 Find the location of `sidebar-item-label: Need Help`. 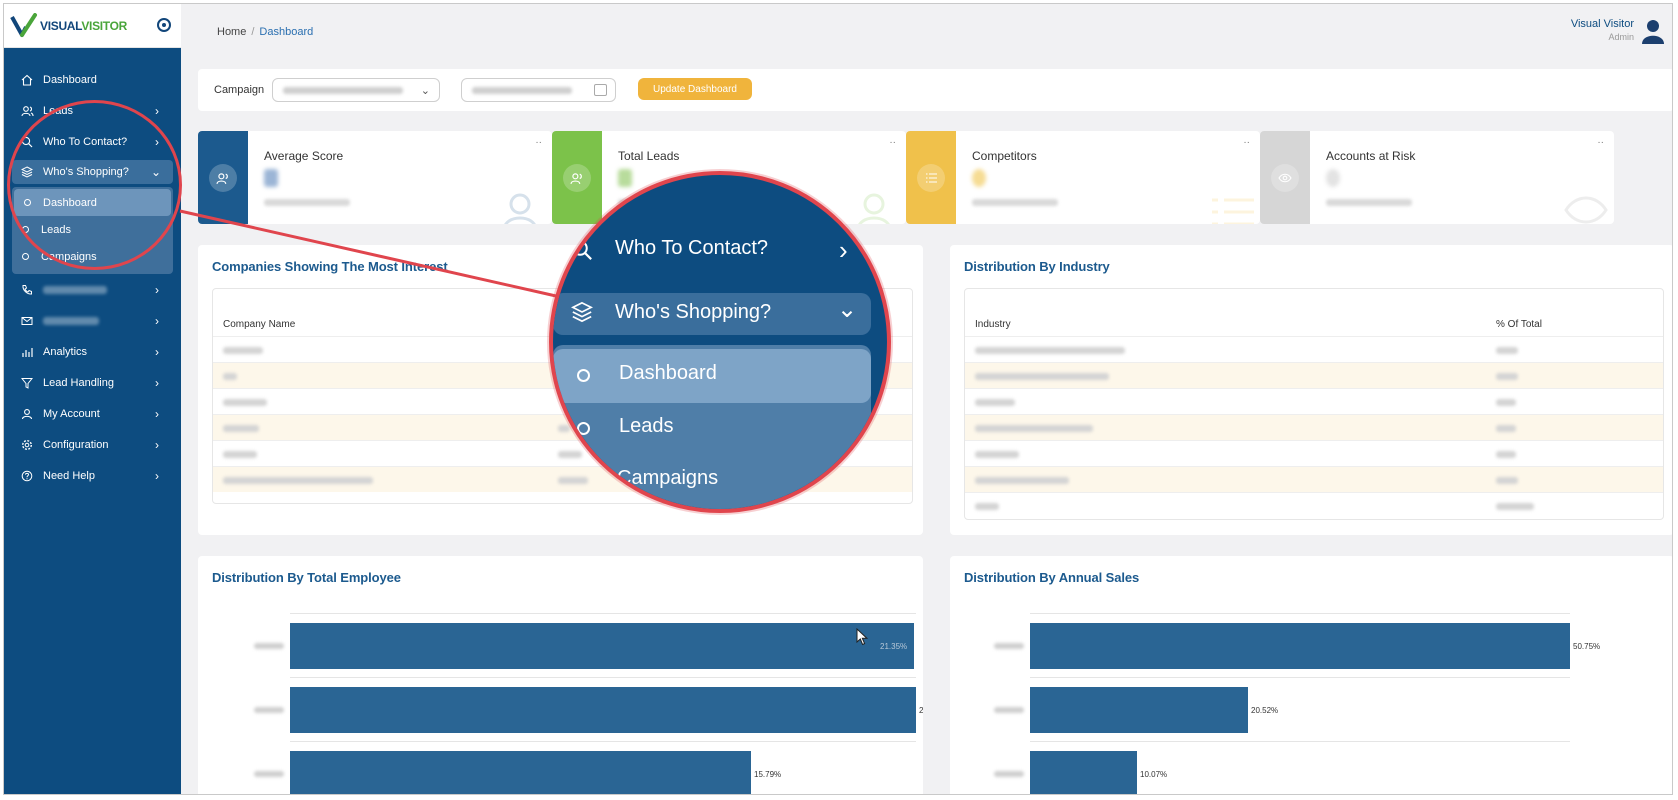

sidebar-item-label: Need Help is located at coordinates (69, 475).